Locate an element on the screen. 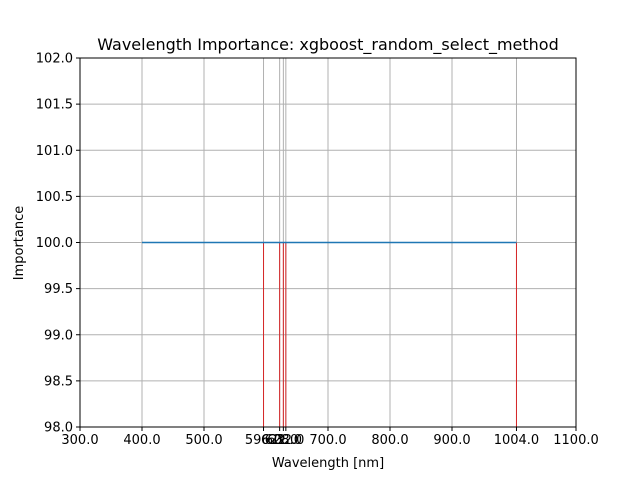  x-tick-label: 900.0 is located at coordinates (451, 440).